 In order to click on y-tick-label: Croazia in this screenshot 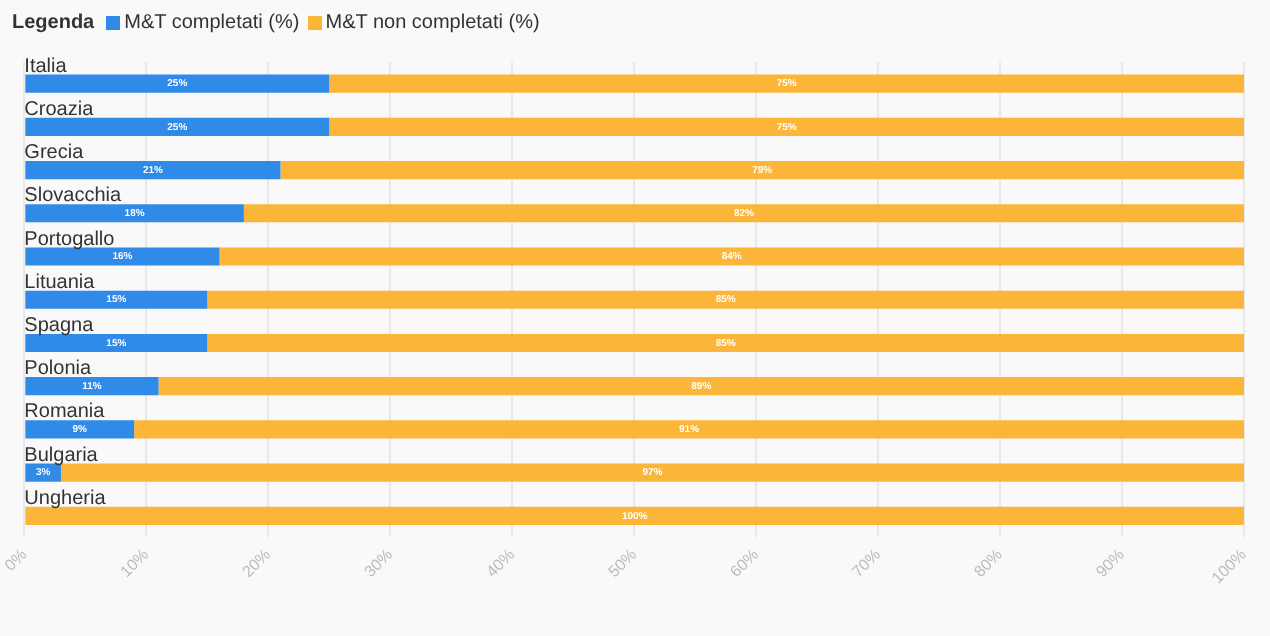, I will do `click(59, 109)`.